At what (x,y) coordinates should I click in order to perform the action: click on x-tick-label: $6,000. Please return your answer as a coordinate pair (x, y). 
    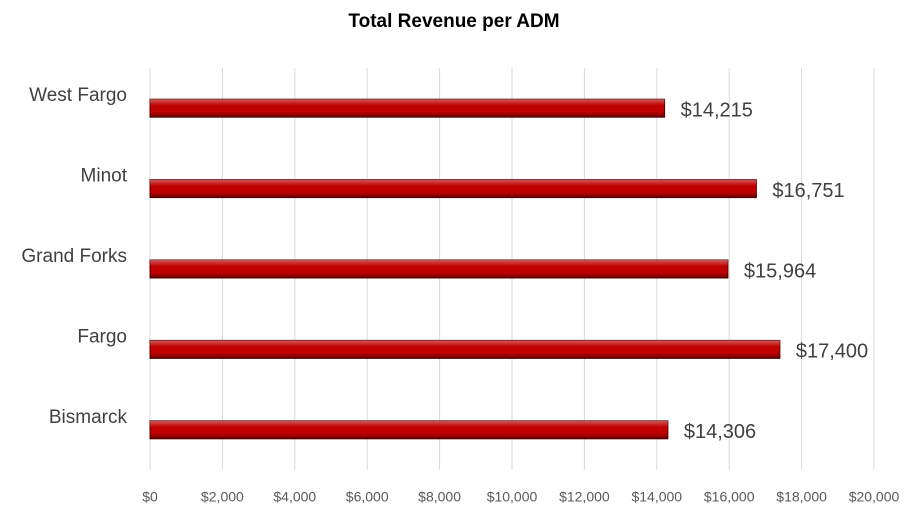
    Looking at the image, I should click on (367, 497).